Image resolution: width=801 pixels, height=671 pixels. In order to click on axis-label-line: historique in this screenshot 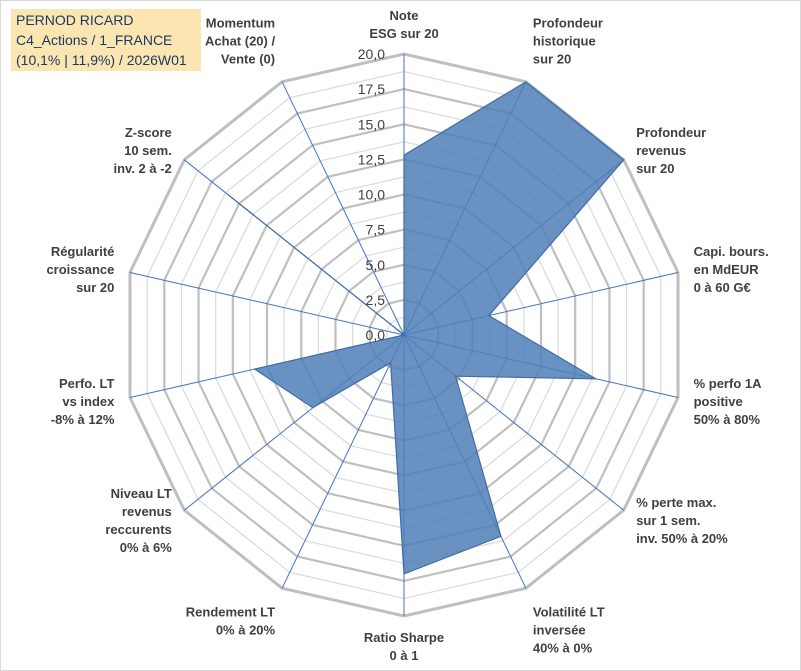, I will do `click(564, 40)`.